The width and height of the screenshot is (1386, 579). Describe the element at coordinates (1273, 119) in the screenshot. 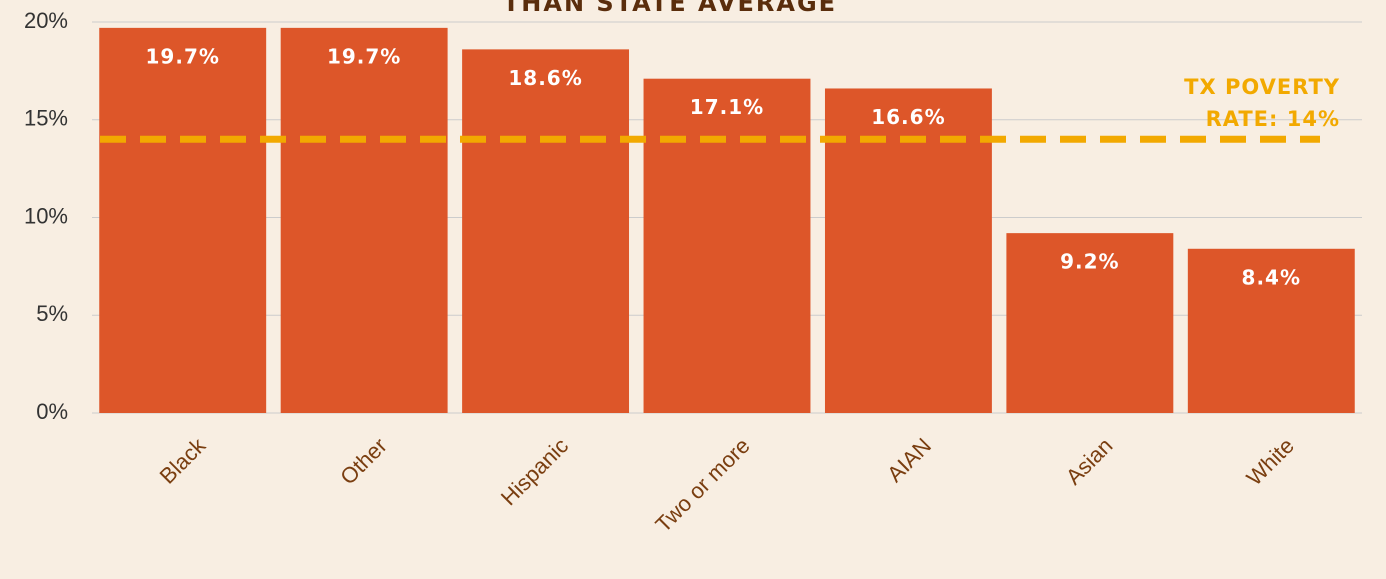

I see `reference-label: RATE: 14%` at that location.